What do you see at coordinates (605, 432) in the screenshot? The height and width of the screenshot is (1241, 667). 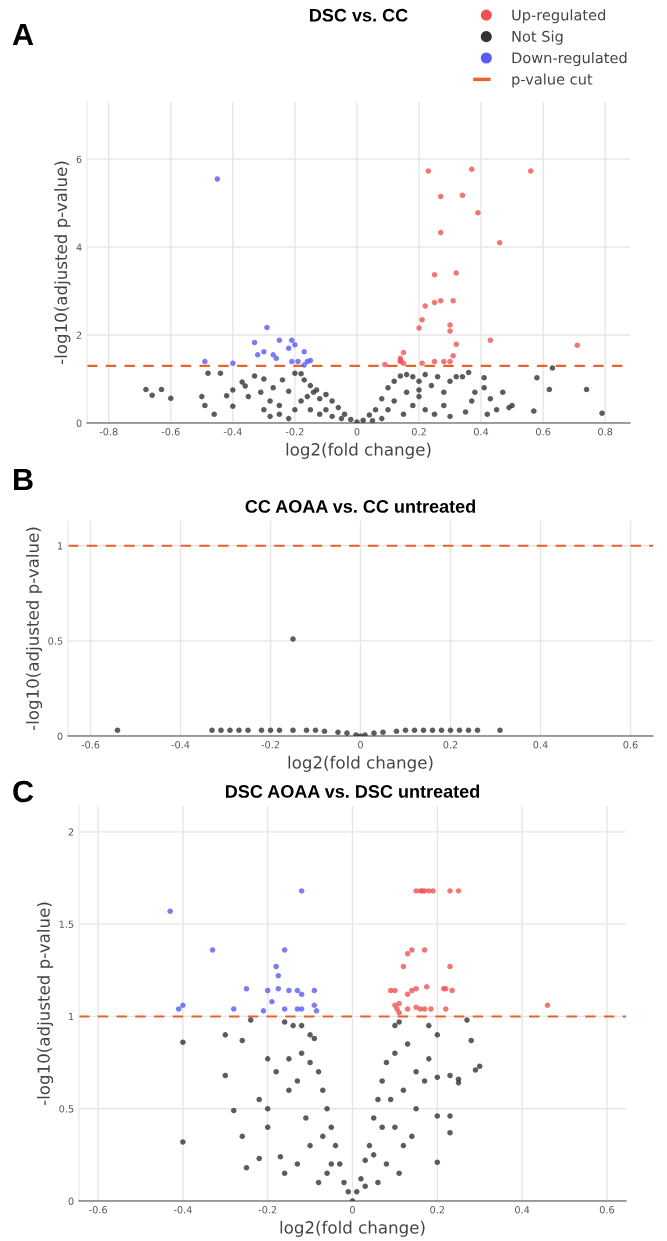 I see `x-tick-label: 0.8` at bounding box center [605, 432].